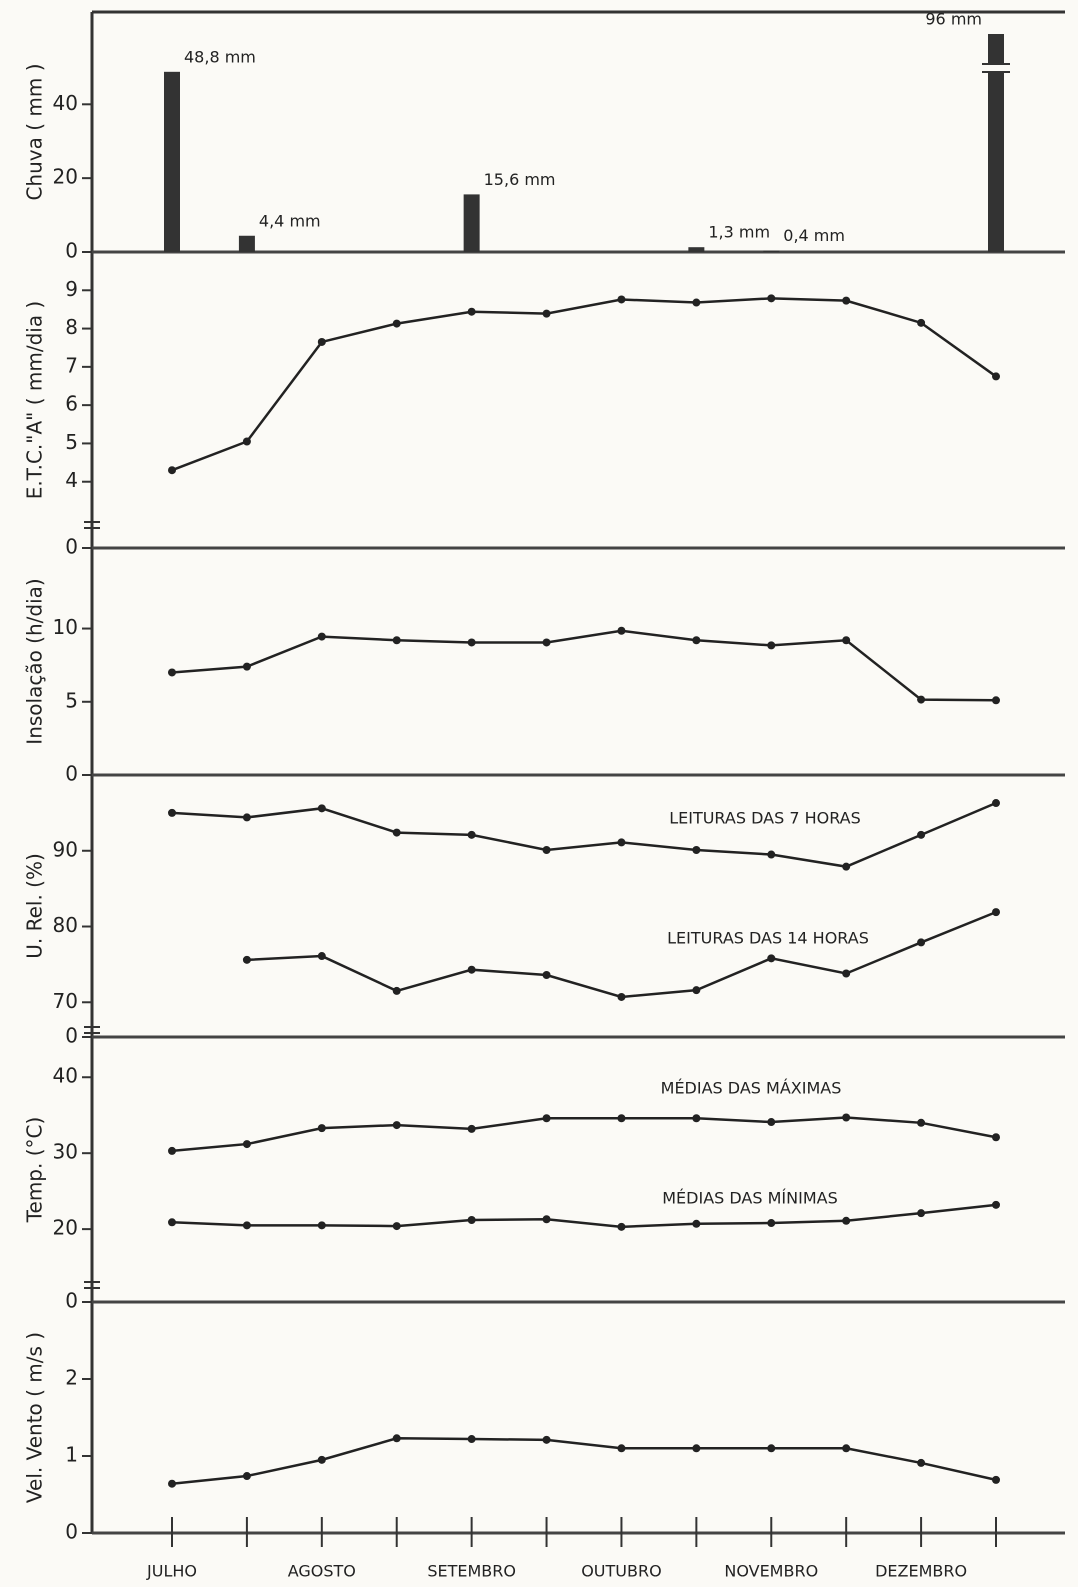  Describe the element at coordinates (71, 1378) in the screenshot. I see `y-tick-label: 2` at that location.